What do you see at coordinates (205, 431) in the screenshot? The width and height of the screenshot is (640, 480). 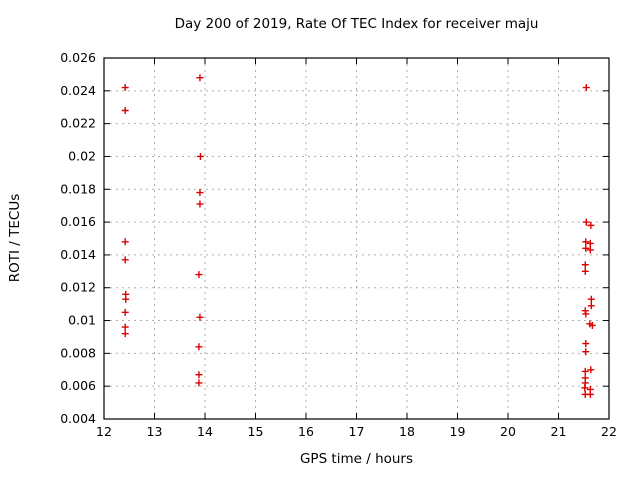 I see `x-tick-label: 14` at bounding box center [205, 431].